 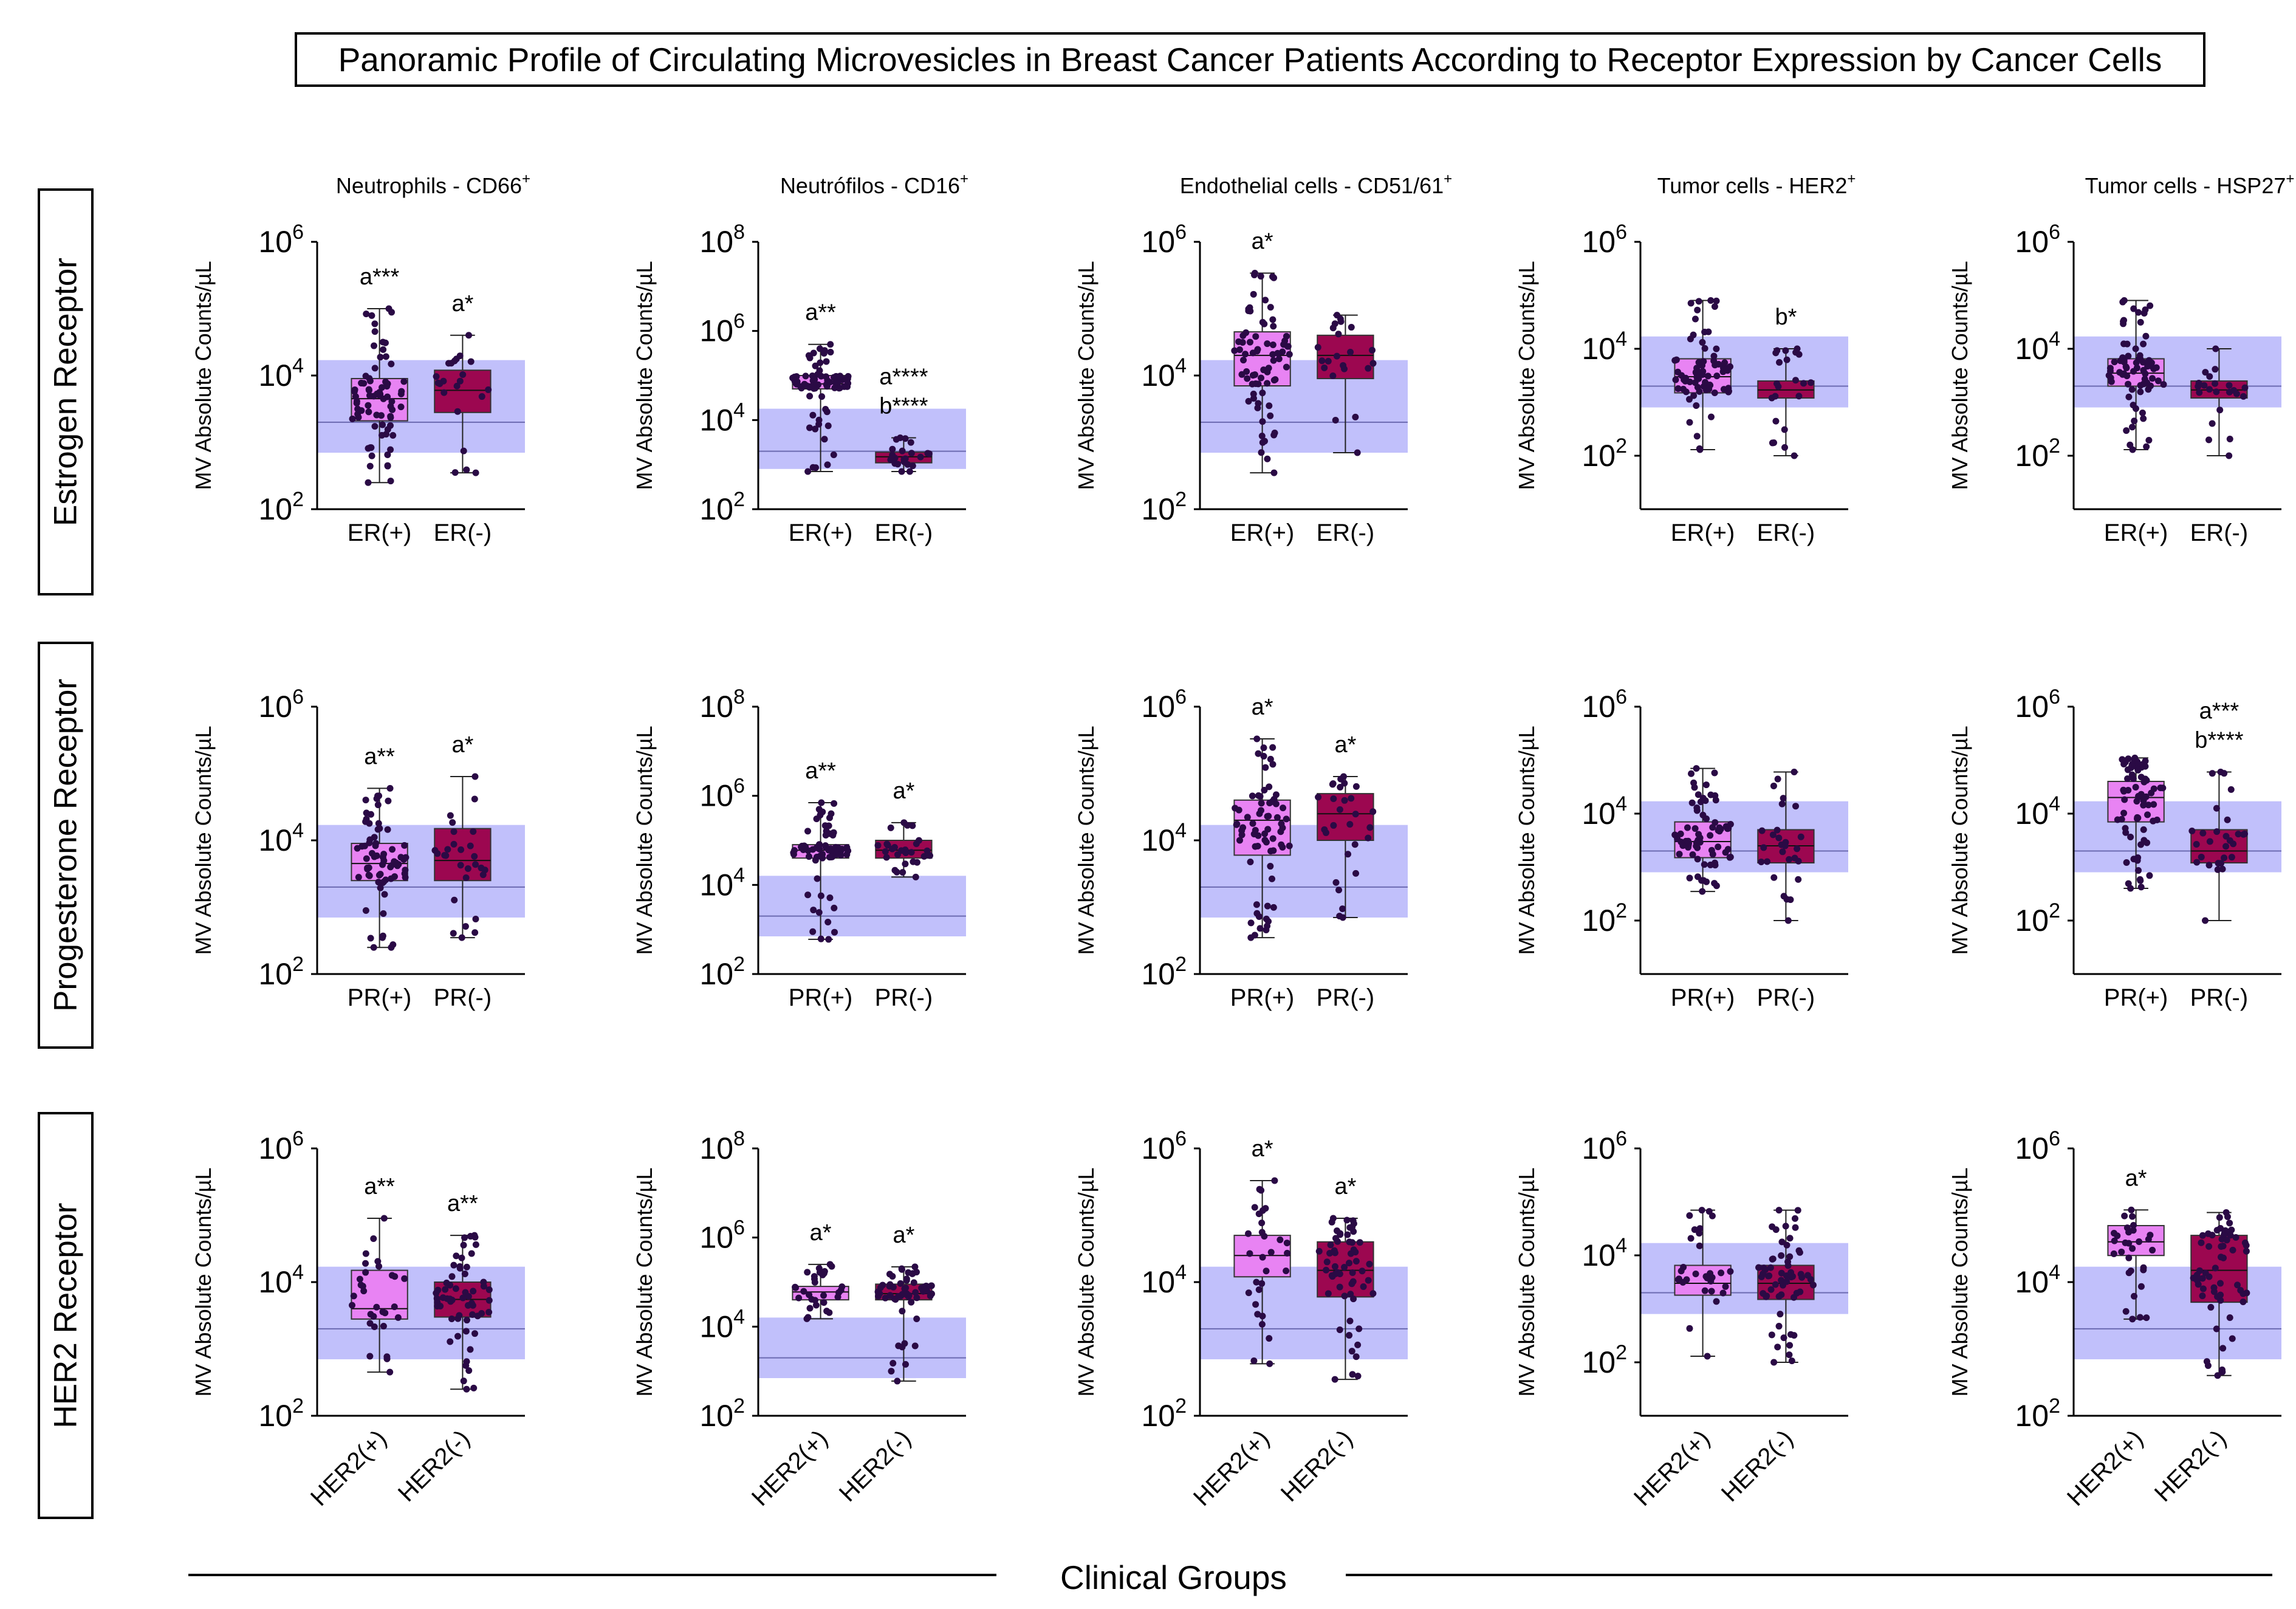 I want to click on column-title-sup: +, so click(x=1448, y=179).